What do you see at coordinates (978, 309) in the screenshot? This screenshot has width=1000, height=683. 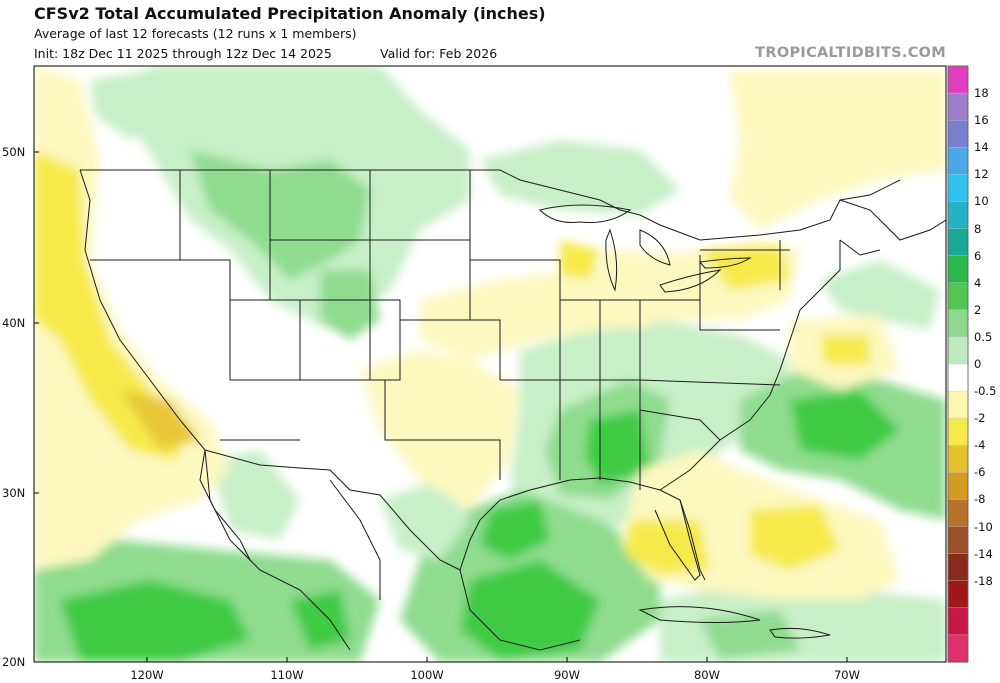 I see `colorbar-label: 2` at bounding box center [978, 309].